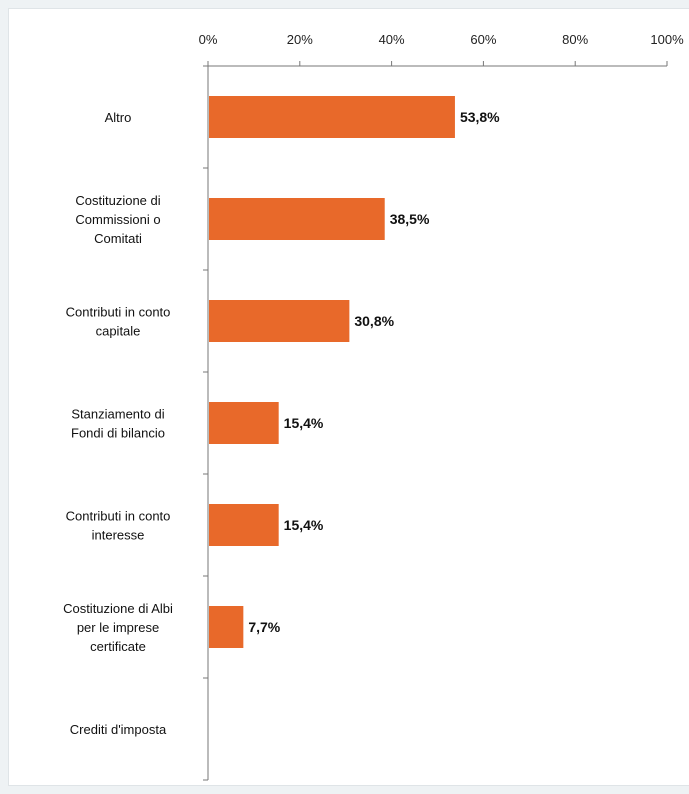 The height and width of the screenshot is (794, 689). Describe the element at coordinates (117, 414) in the screenshot. I see `category-label-line: Stanziamento di` at that location.